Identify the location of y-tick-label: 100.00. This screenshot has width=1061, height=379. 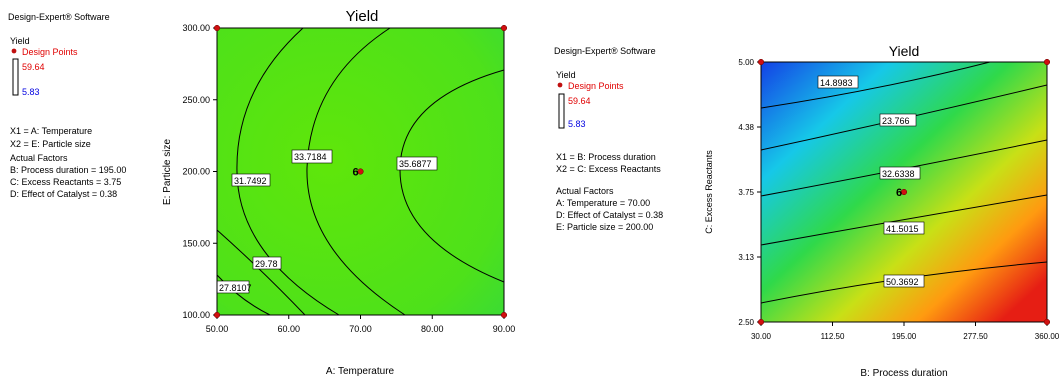
(196, 315).